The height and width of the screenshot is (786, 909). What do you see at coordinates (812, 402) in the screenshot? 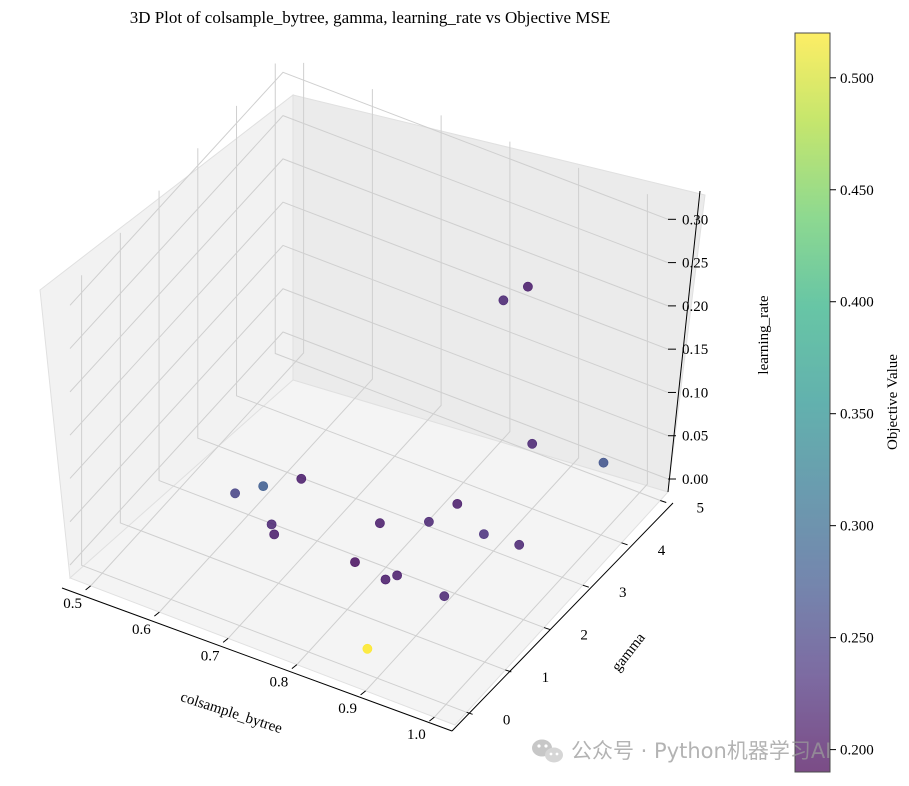
I see `colorbar-gradient` at bounding box center [812, 402].